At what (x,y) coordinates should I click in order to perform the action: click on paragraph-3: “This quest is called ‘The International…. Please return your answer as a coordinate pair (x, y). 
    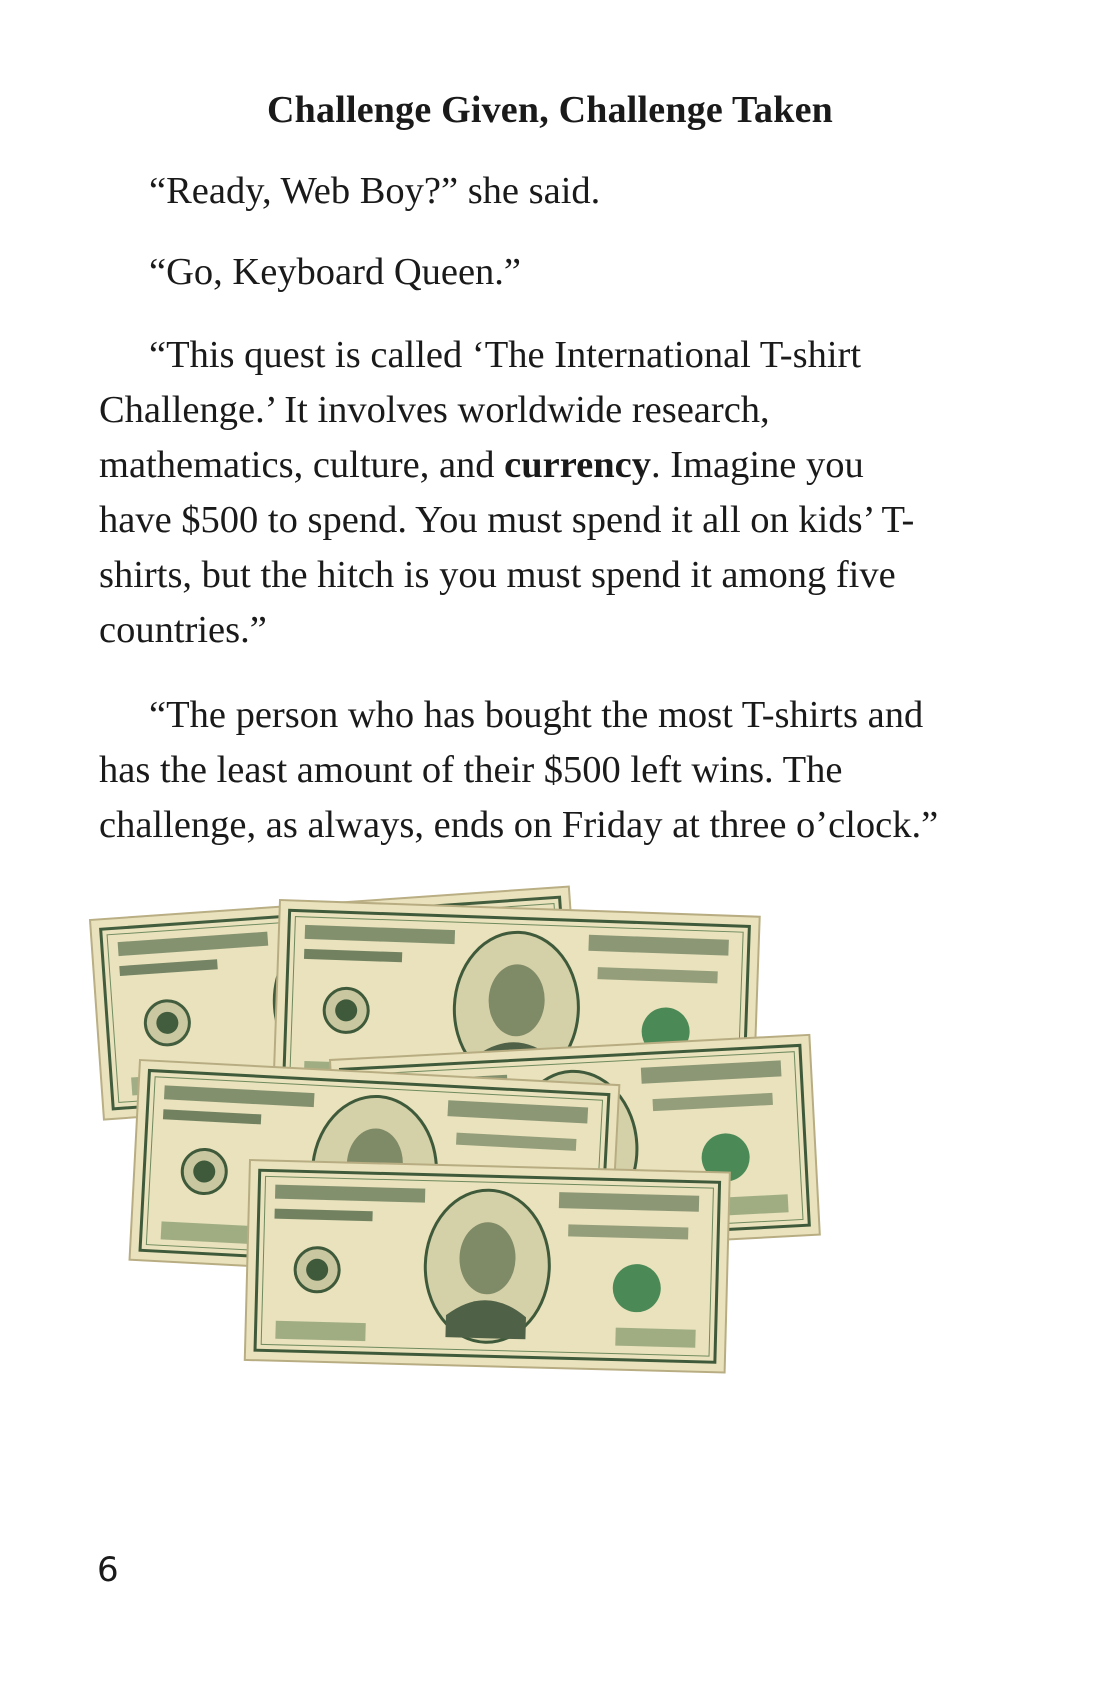
    Looking at the image, I should click on (519, 493).